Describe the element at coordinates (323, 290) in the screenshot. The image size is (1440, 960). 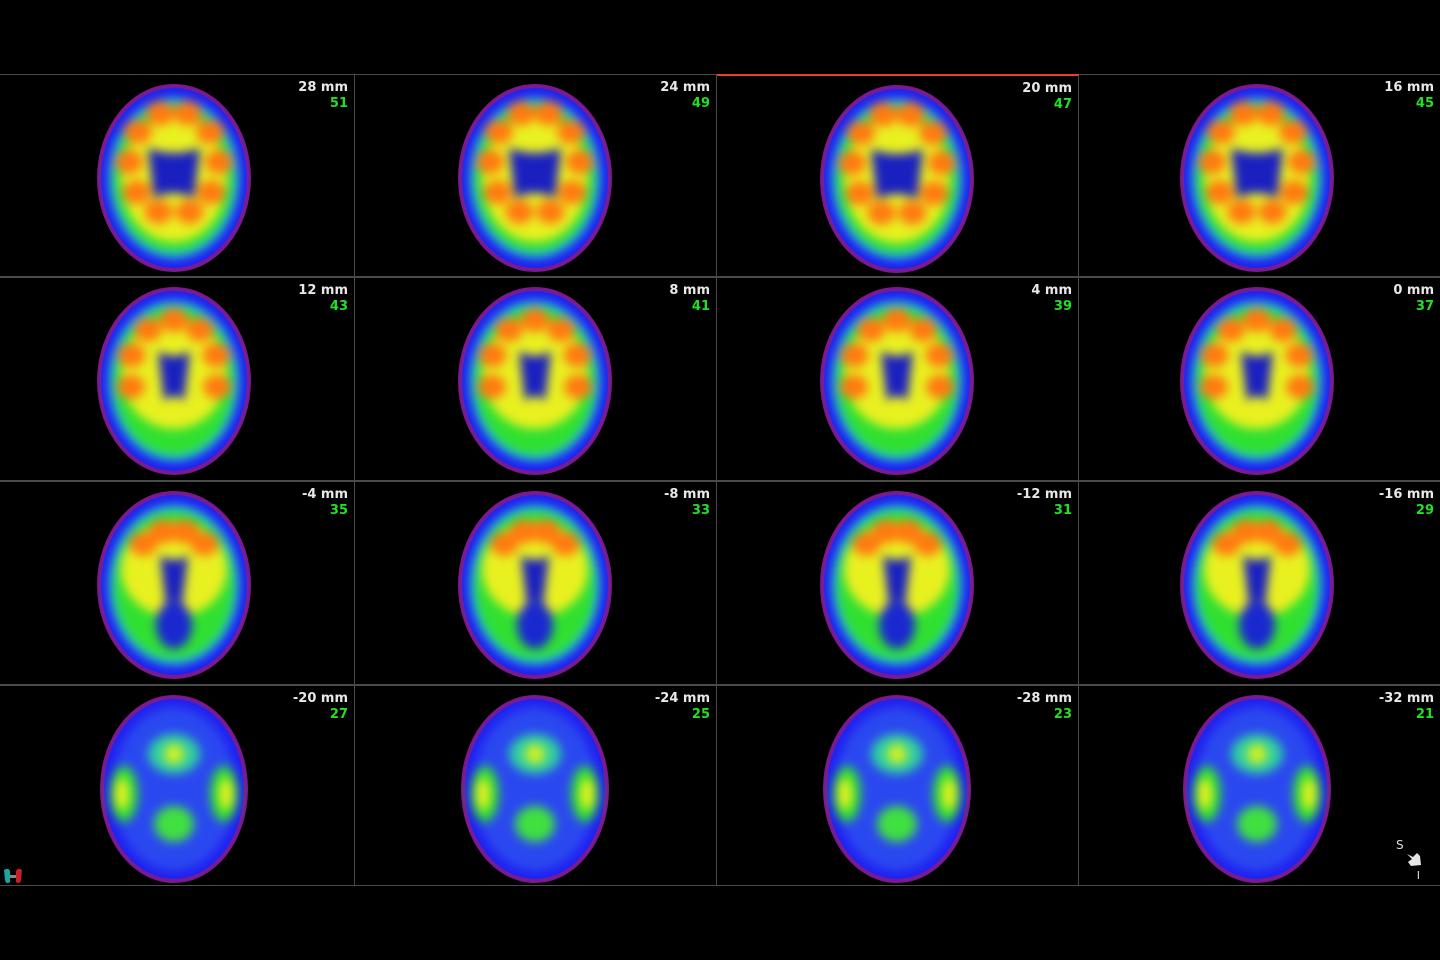
I see `slice-position-mm: 12 mm` at that location.